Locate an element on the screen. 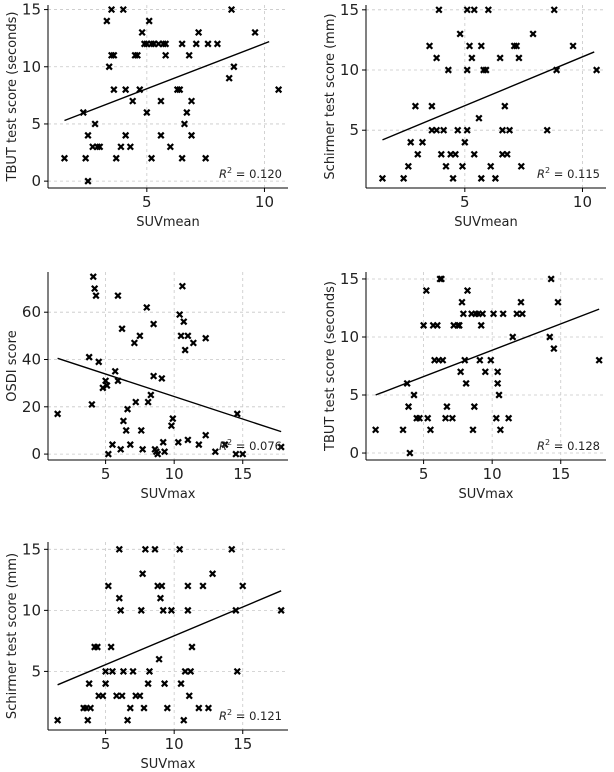 The height and width of the screenshot is (772, 614). y-axis-label: TBUT test score (seconds) is located at coordinates (12, 97).